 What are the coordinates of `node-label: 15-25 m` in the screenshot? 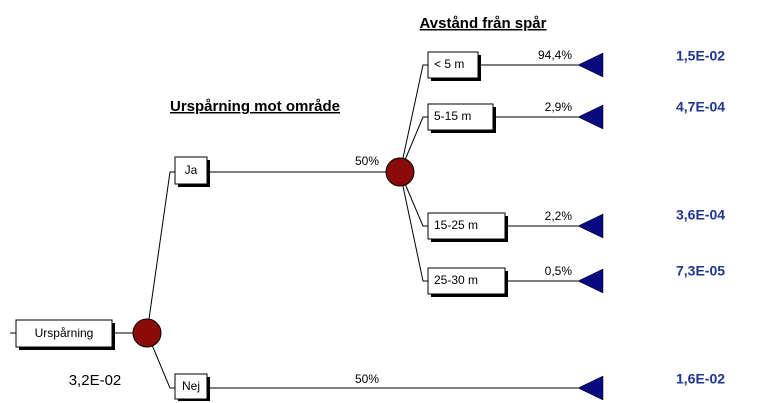 It's located at (456, 225).